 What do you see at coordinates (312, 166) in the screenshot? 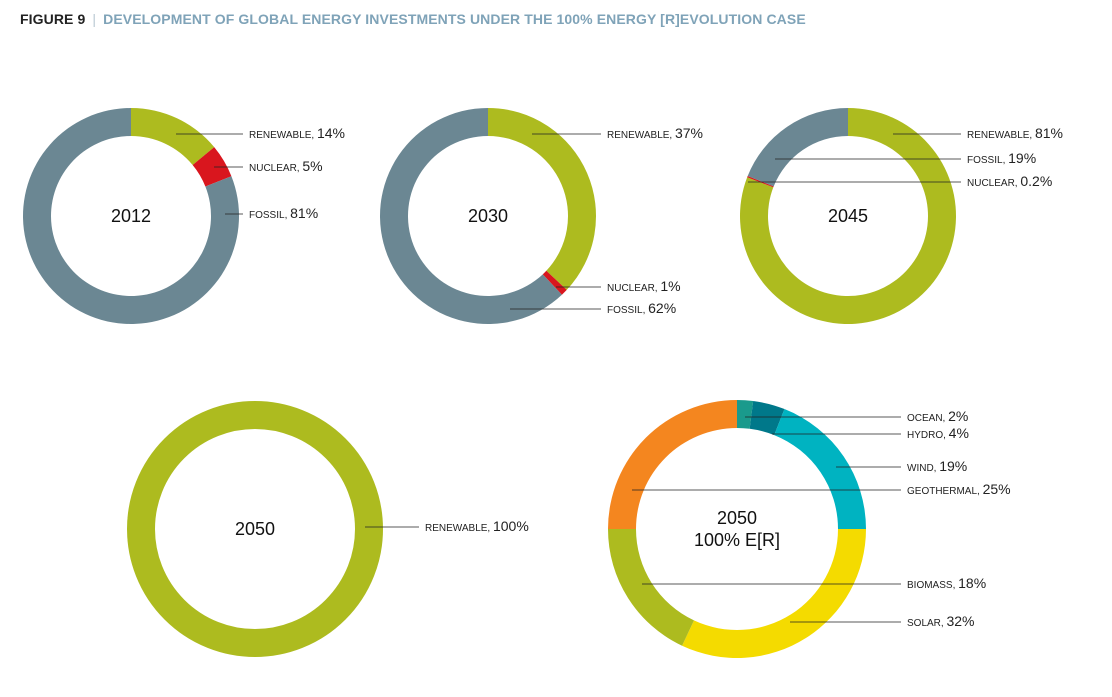
I see `data-label-value: 5%` at bounding box center [312, 166].